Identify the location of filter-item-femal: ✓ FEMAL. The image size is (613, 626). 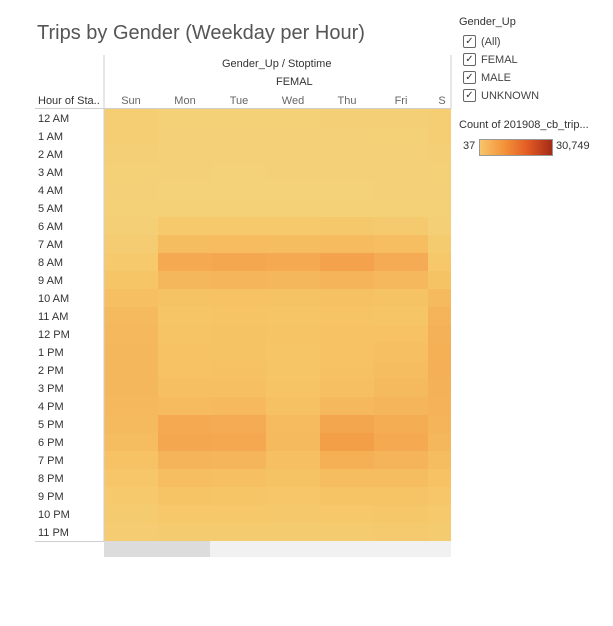
(490, 59).